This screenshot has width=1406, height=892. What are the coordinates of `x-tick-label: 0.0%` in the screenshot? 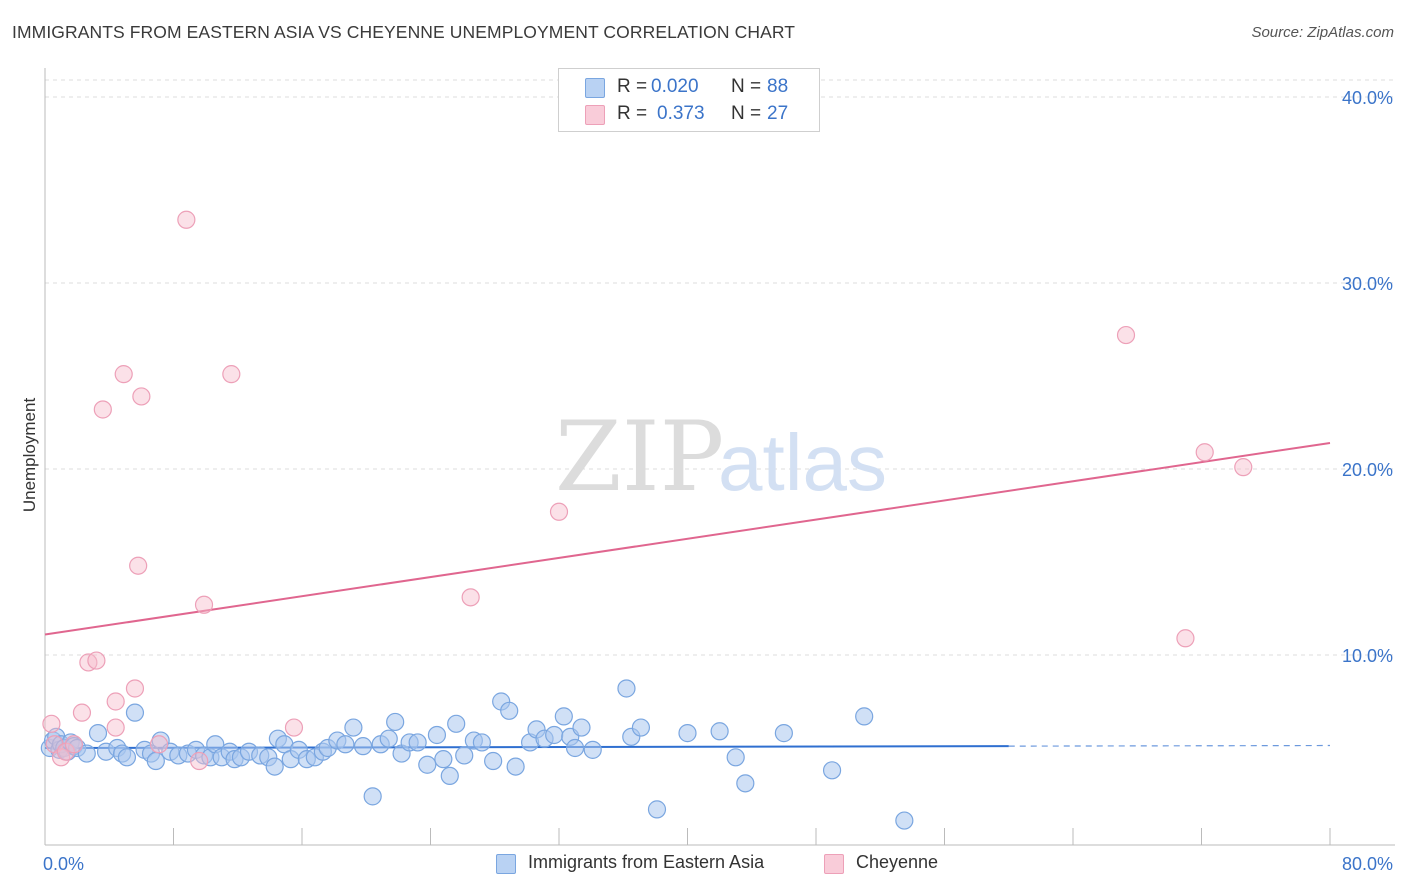 It's located at (63, 864).